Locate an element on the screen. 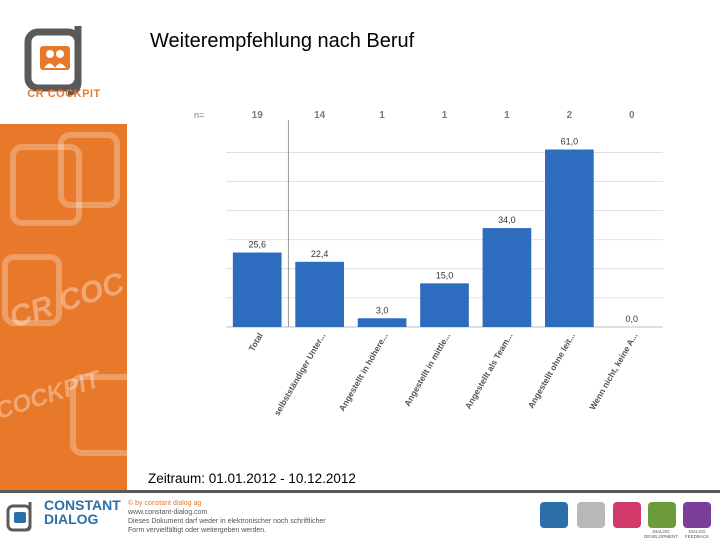 This screenshot has width=720, height=543. n-label: n= is located at coordinates (199, 115).